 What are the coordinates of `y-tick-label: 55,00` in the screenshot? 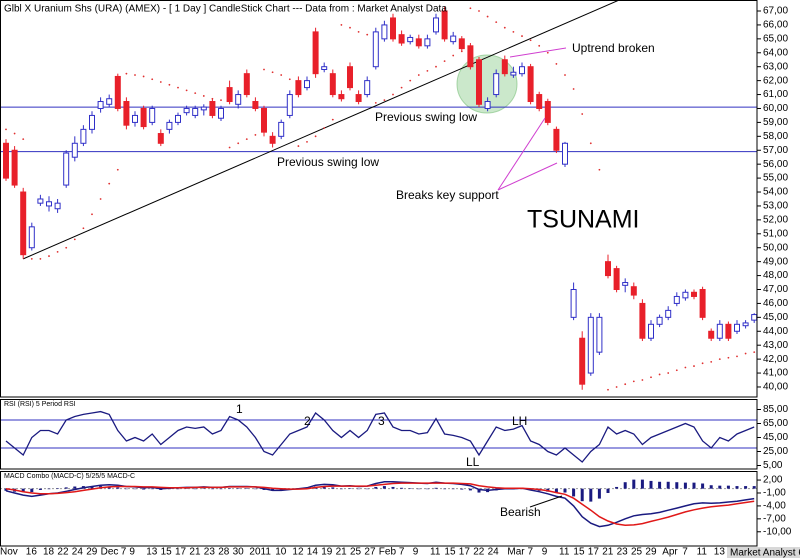 It's located at (775, 178).